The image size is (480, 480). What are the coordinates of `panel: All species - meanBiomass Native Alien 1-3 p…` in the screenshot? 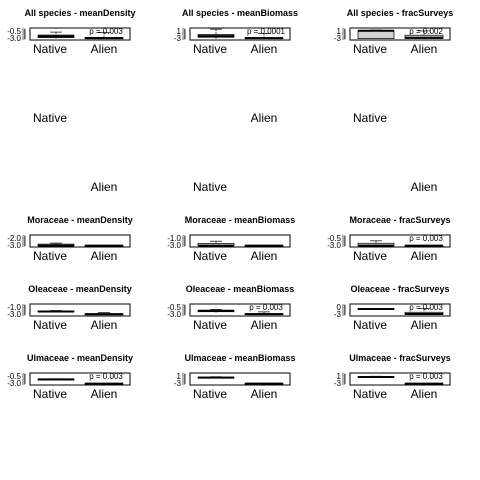 It's located at (236, 32).